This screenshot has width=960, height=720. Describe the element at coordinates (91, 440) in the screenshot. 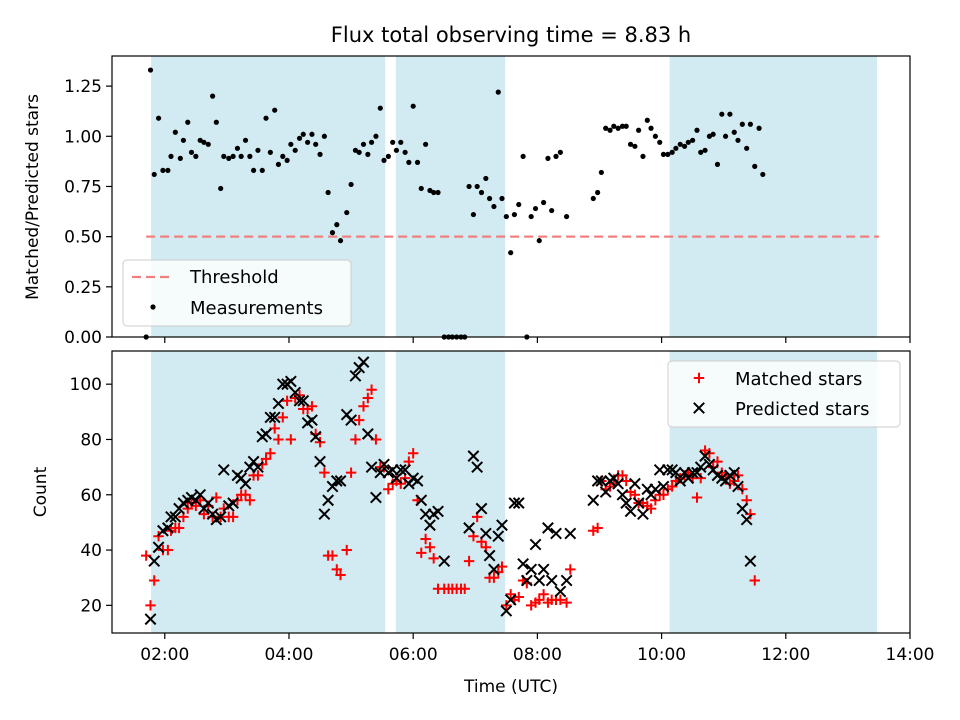

I see `y-tick-label-3: 80` at that location.